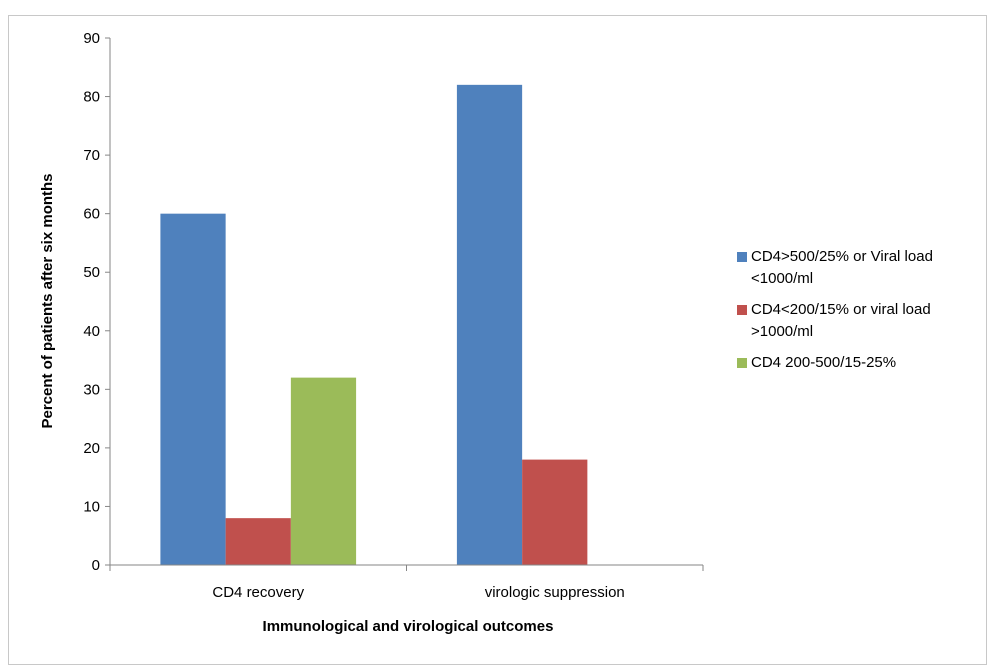 Image resolution: width=993 pixels, height=665 pixels. Describe the element at coordinates (91, 506) in the screenshot. I see `y-tick-label: 10` at that location.